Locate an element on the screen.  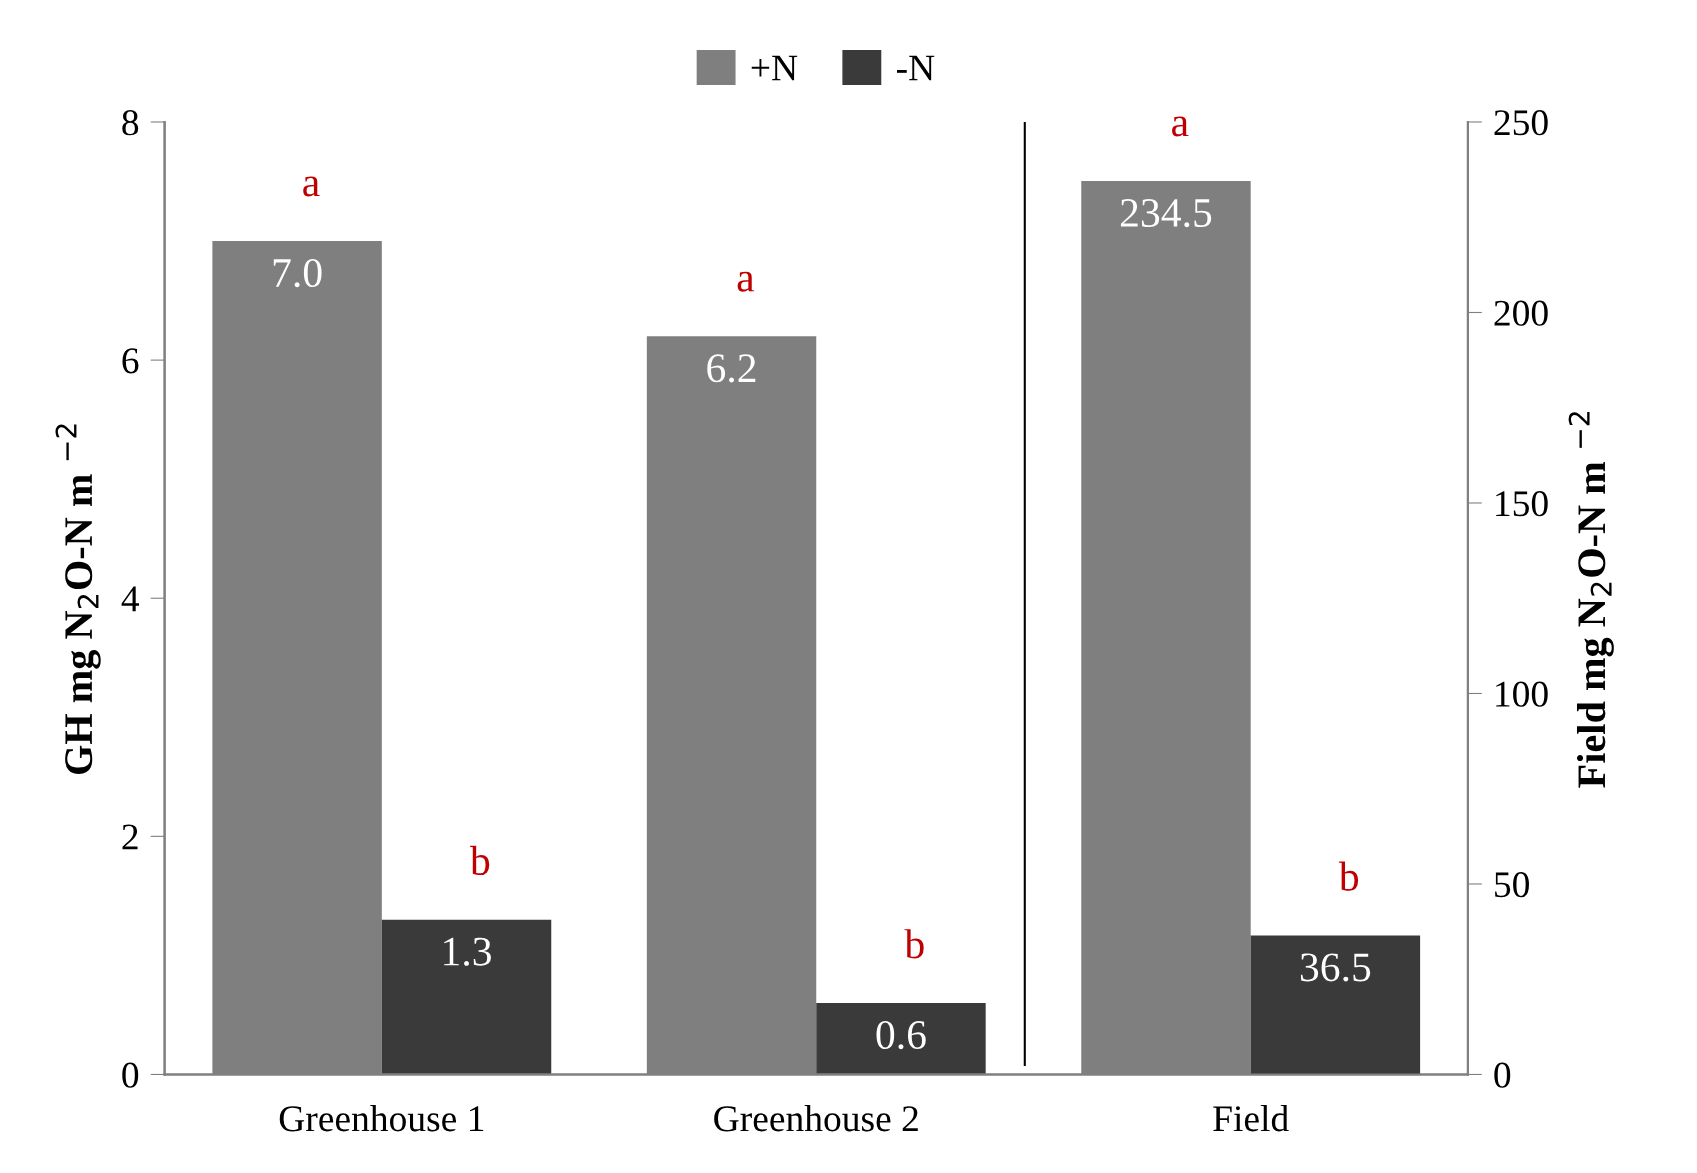
y-tick-label: 2 is located at coordinates (130, 837).